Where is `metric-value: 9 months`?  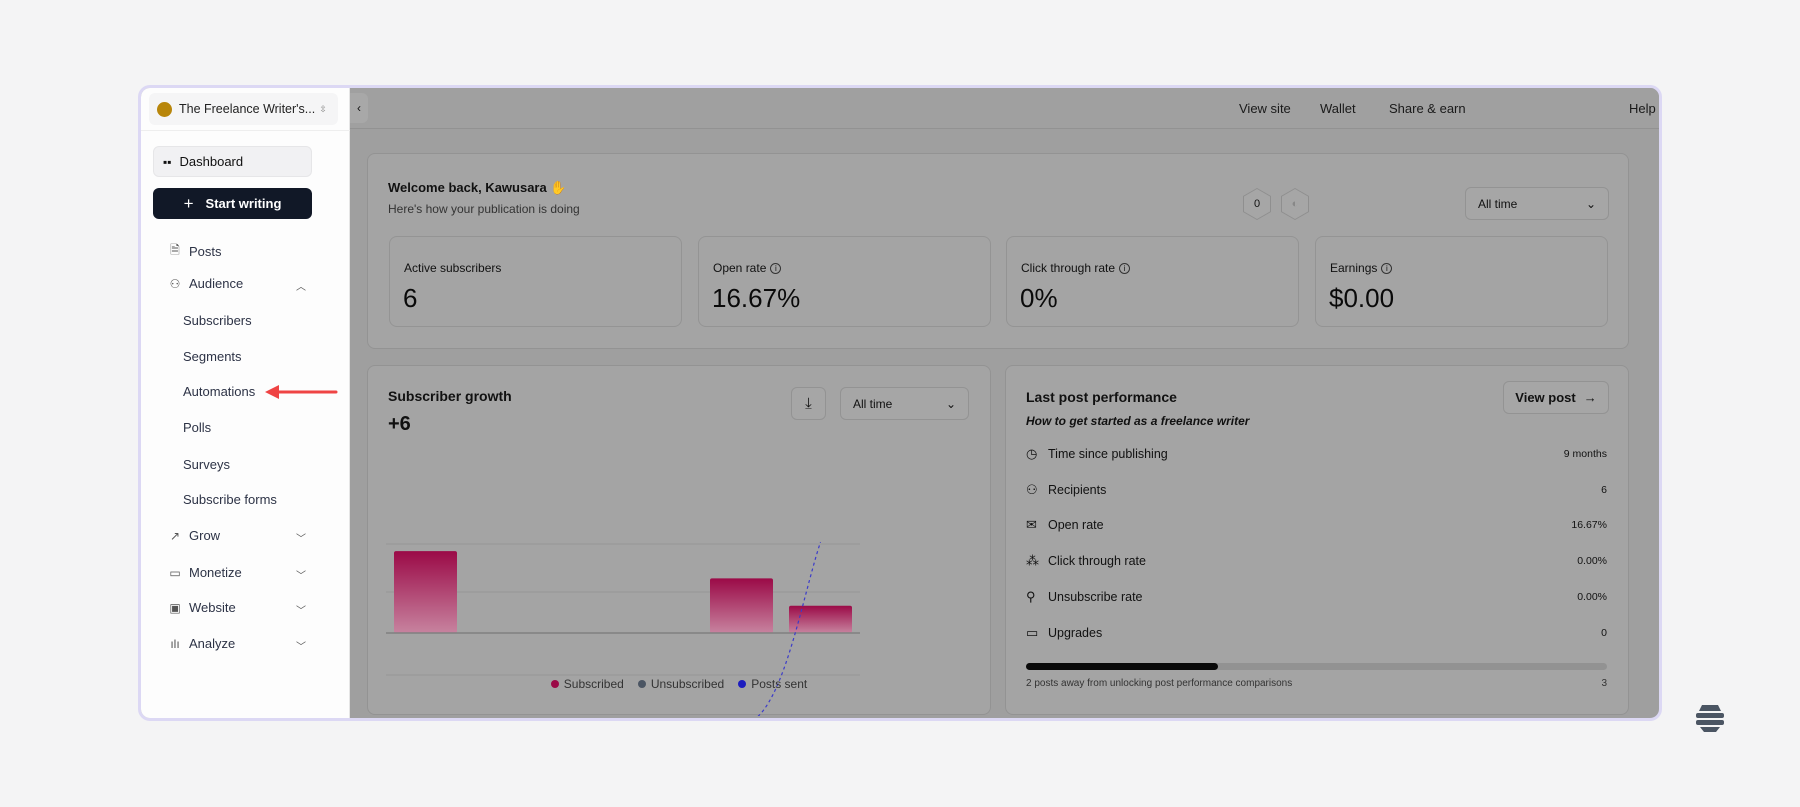
metric-value: 9 months is located at coordinates (1585, 454).